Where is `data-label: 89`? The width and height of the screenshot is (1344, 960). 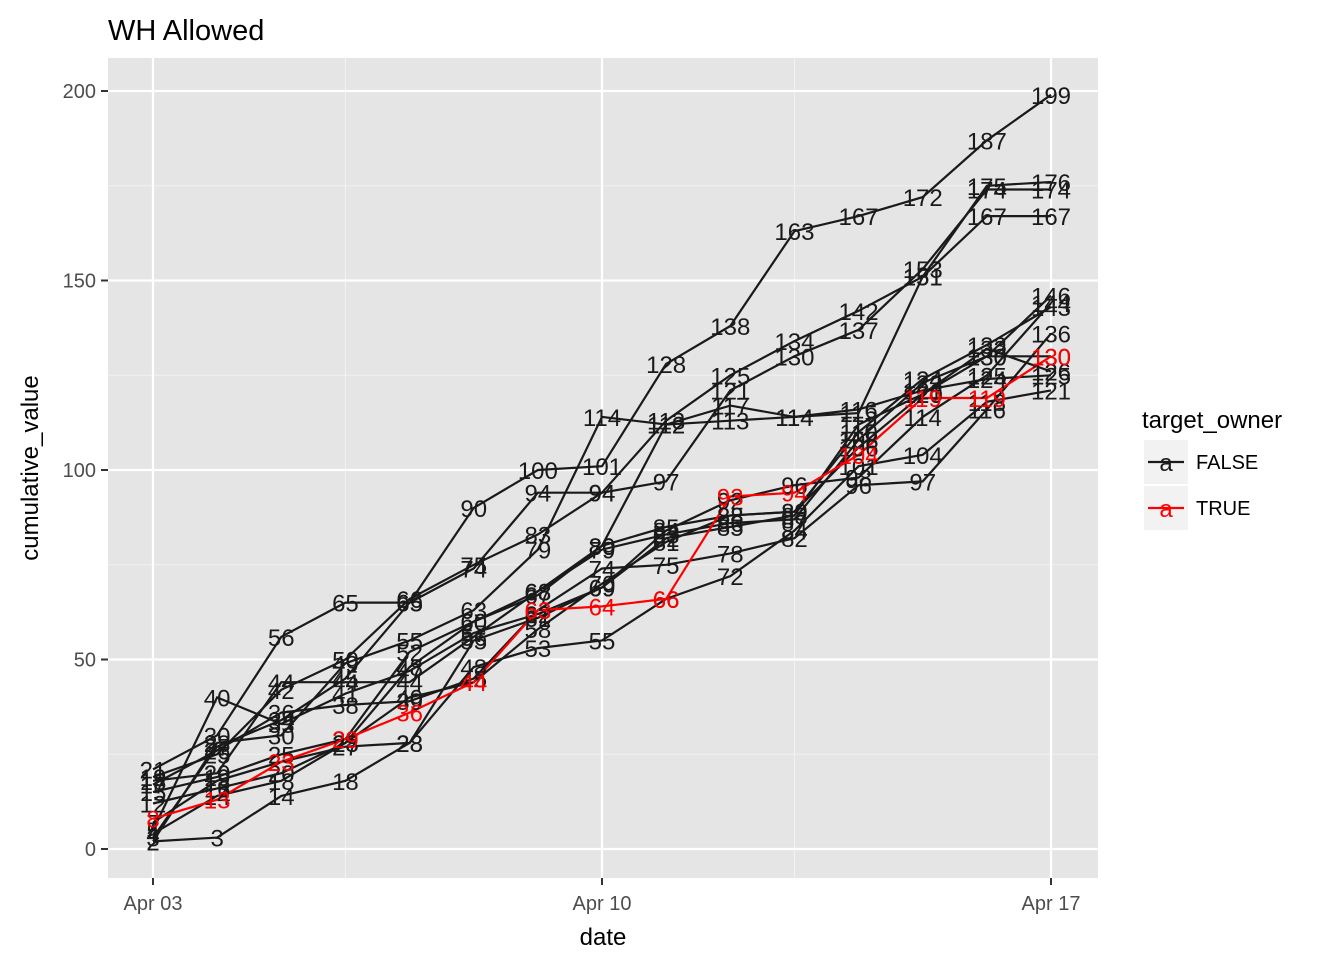 data-label: 89 is located at coordinates (794, 513).